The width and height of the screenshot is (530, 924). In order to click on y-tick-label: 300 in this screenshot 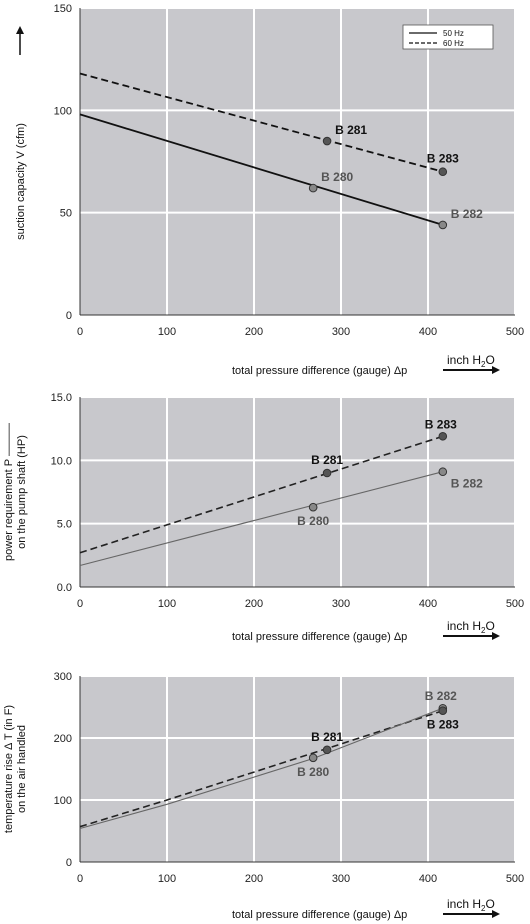, I will do `click(63, 677)`.